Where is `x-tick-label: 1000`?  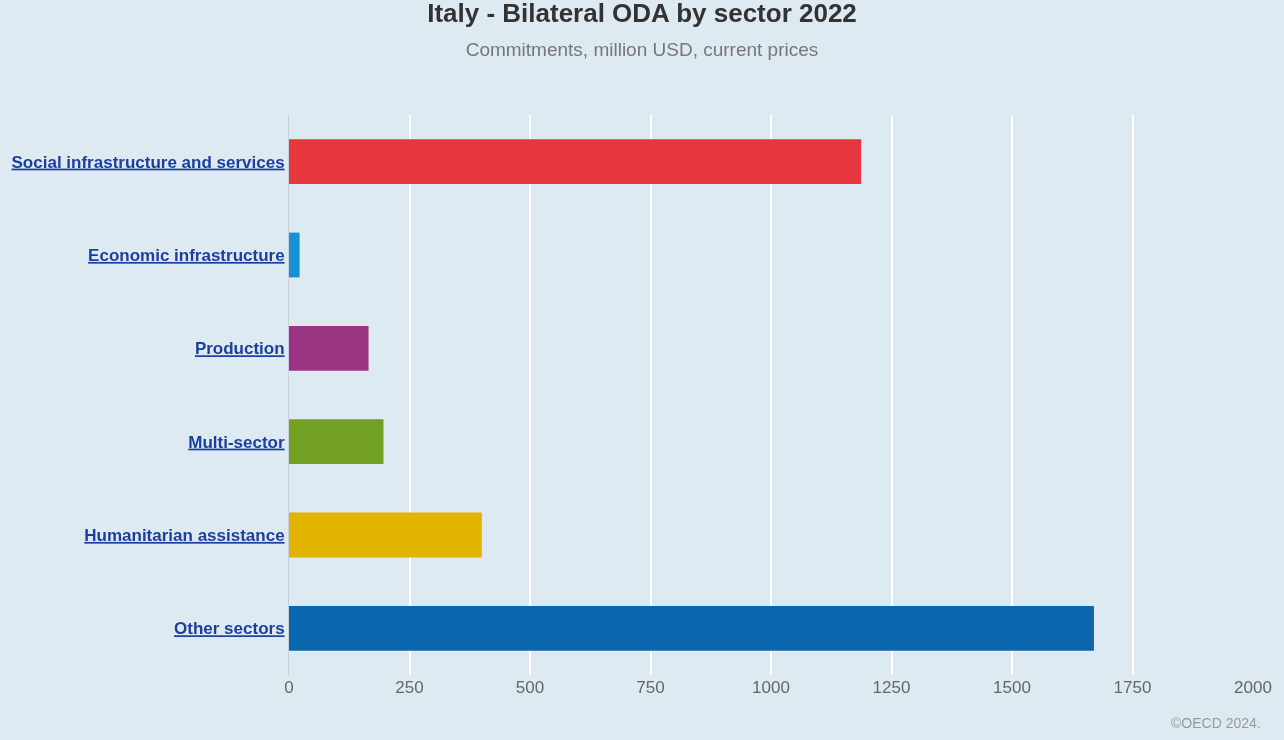 x-tick-label: 1000 is located at coordinates (771, 687).